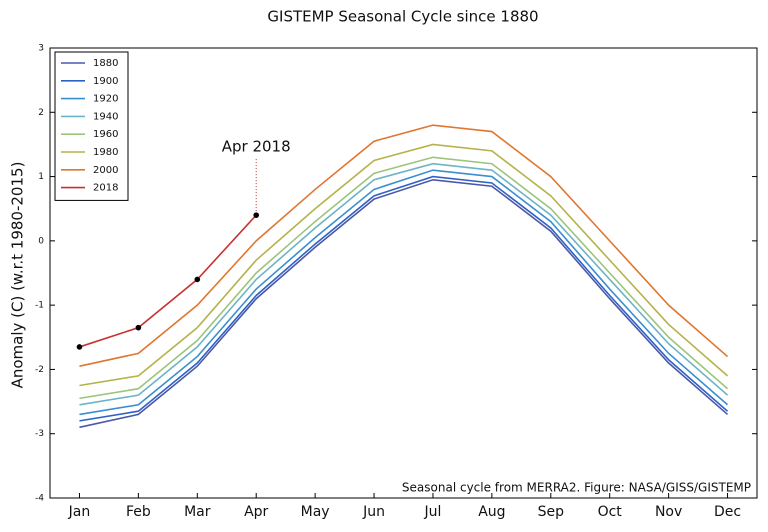 This screenshot has width=768, height=532. What do you see at coordinates (41, 177) in the screenshot?
I see `y-tick-label: 1` at bounding box center [41, 177].